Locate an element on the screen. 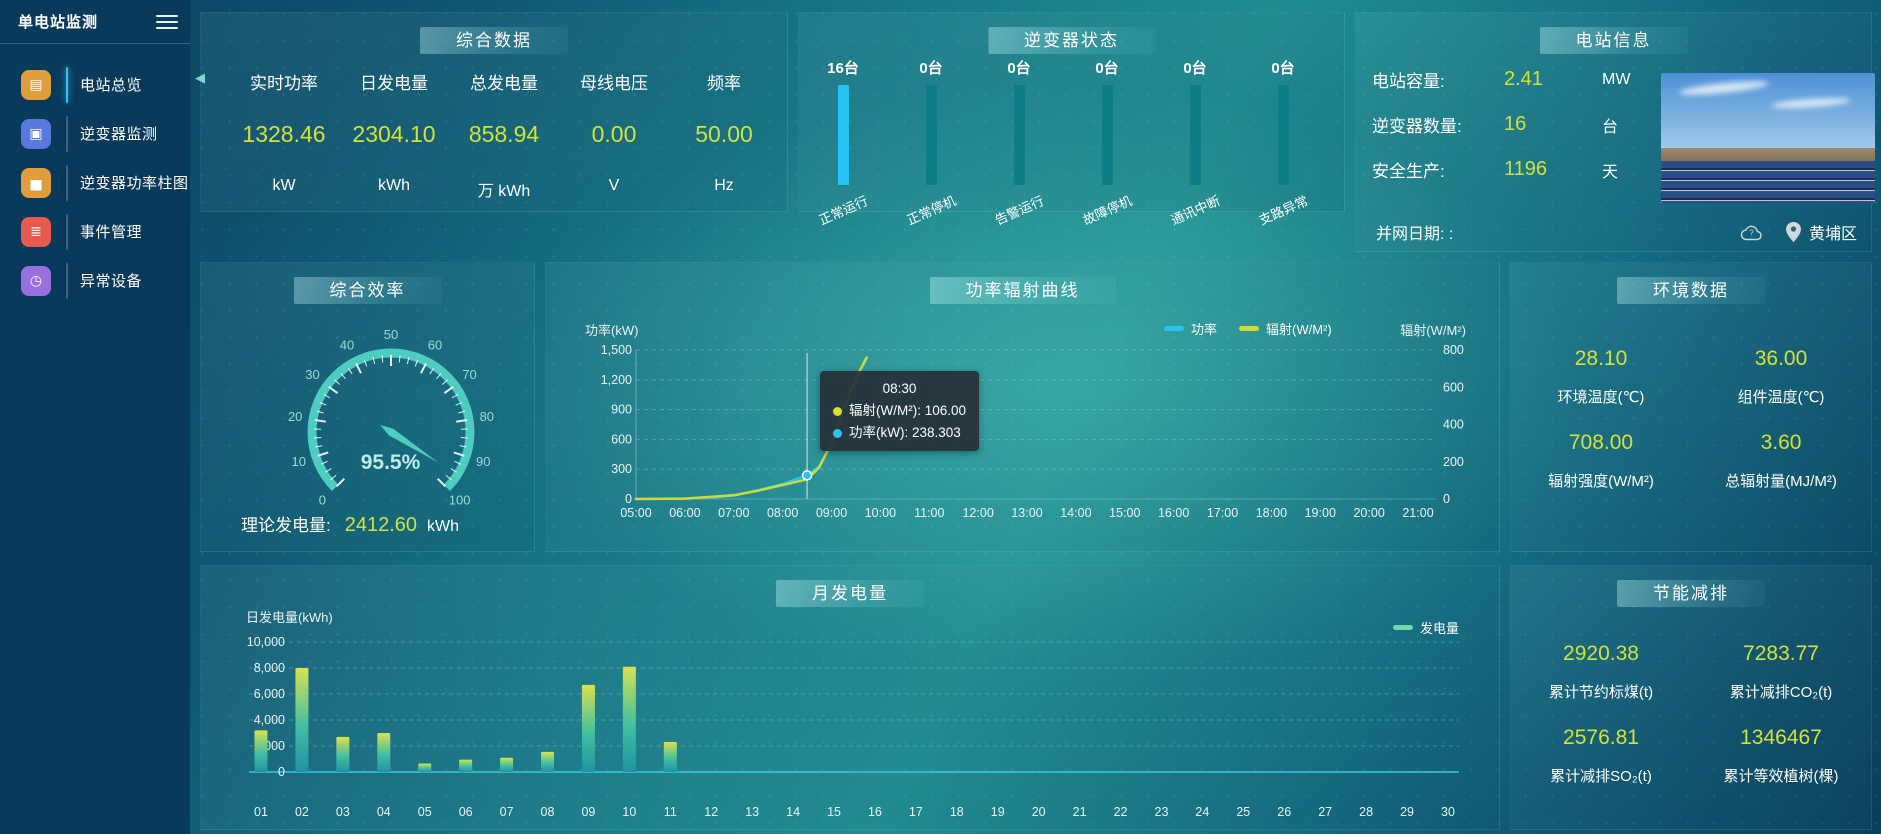  metric-unit: 万 kWh is located at coordinates (504, 191).